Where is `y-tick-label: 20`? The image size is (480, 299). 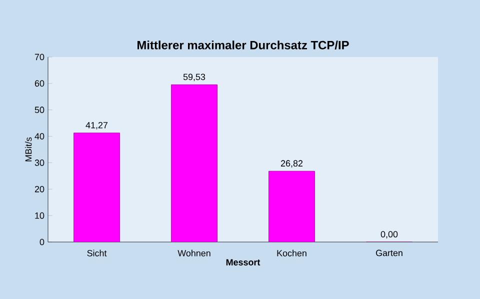
y-tick-label: 20 is located at coordinates (39, 189).